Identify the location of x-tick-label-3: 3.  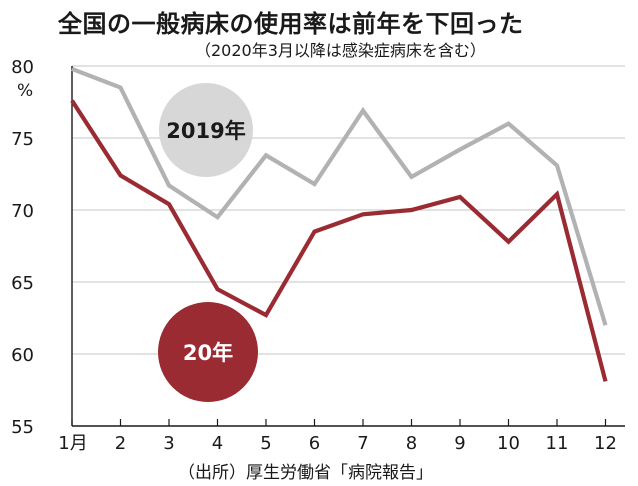
(168, 443).